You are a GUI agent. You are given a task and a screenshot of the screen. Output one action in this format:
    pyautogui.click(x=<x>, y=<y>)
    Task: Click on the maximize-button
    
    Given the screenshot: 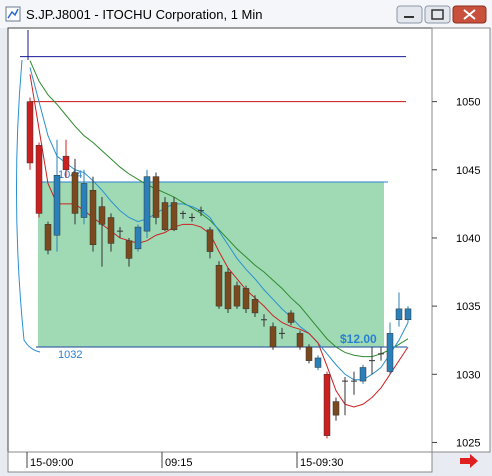 What is the action you would take?
    pyautogui.click(x=437, y=14)
    